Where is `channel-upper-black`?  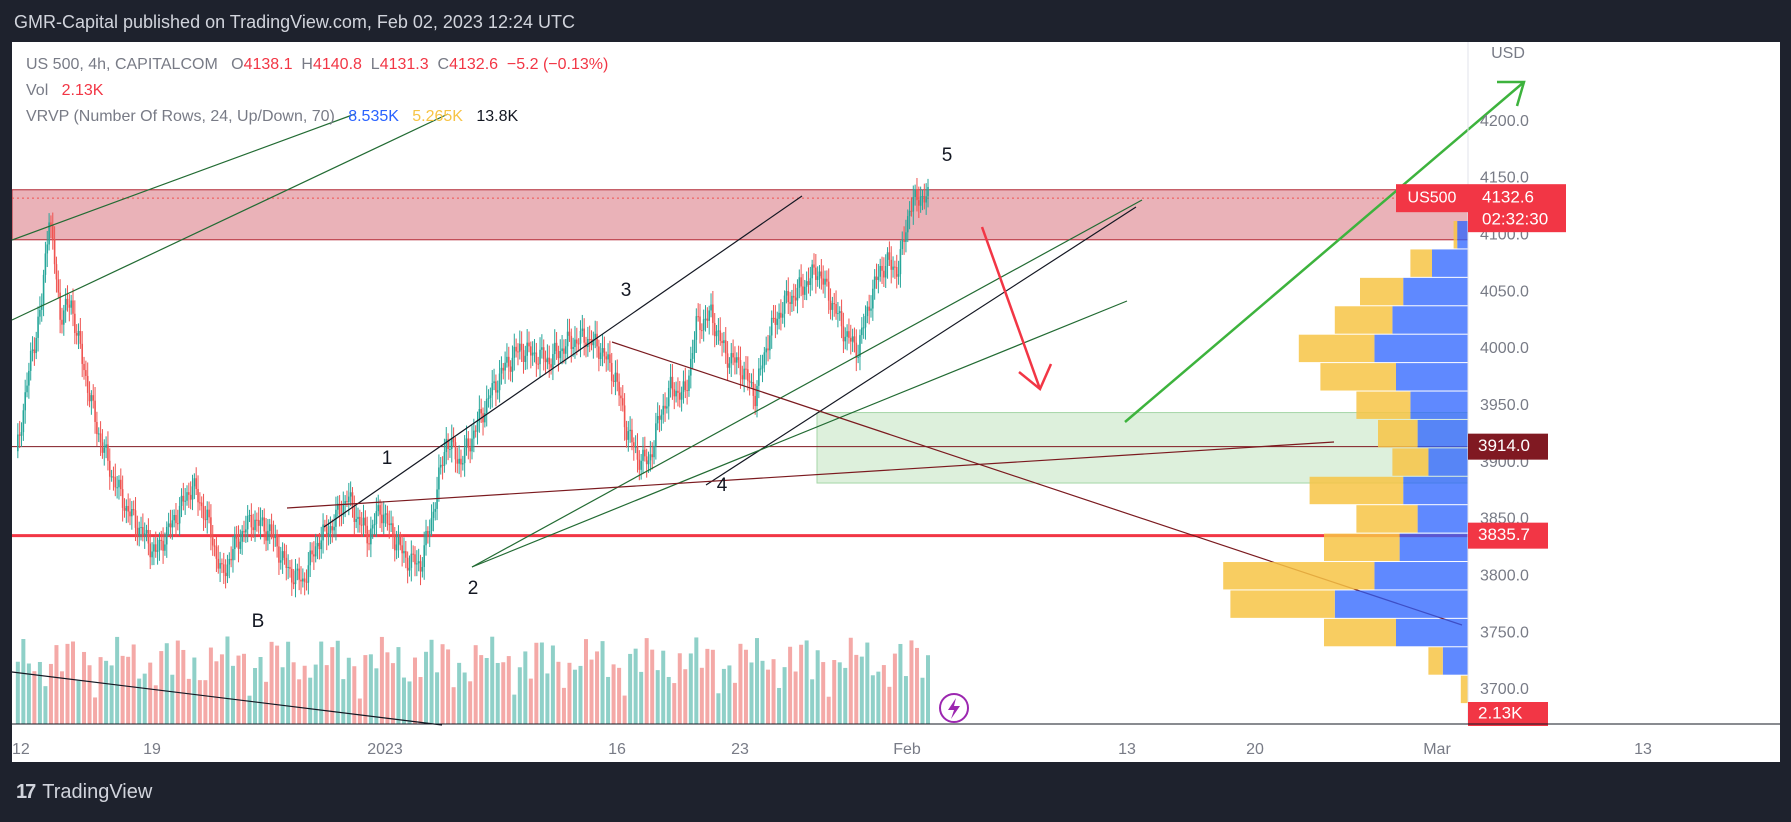
channel-upper-black is located at coordinates (563, 361).